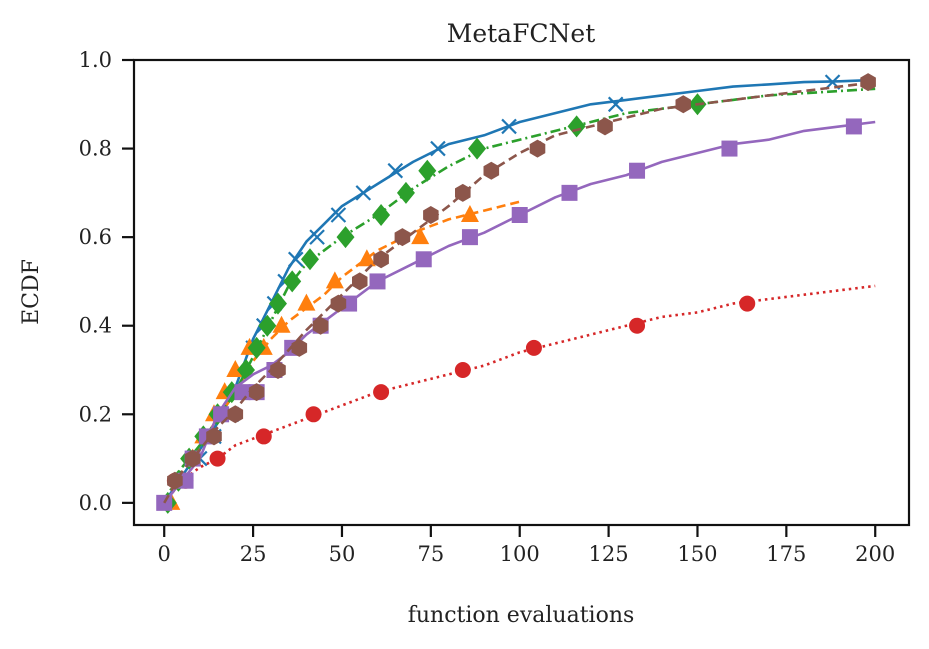 This screenshot has width=929, height=649. Describe the element at coordinates (521, 615) in the screenshot. I see `x-axis-label: function evaluations` at that location.